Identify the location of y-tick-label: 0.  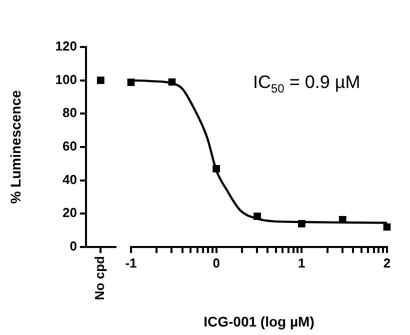
(73, 246).